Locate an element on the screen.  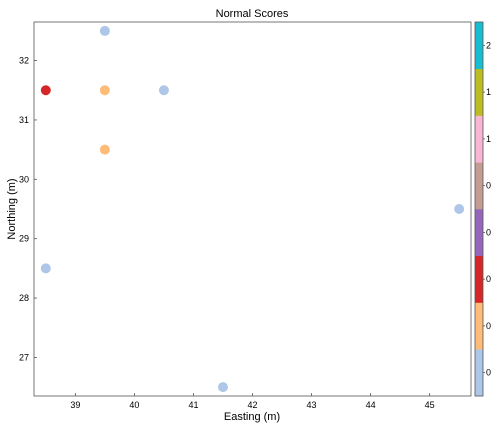
y-axis-ticks: 27 28 29 30 31 32 is located at coordinates (28, 209).